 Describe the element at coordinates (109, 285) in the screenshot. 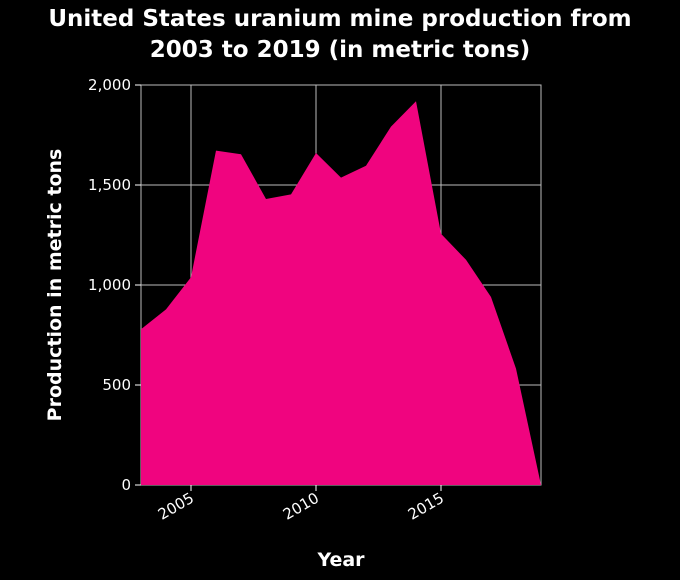

I see `y-tick-label: 1,000` at that location.